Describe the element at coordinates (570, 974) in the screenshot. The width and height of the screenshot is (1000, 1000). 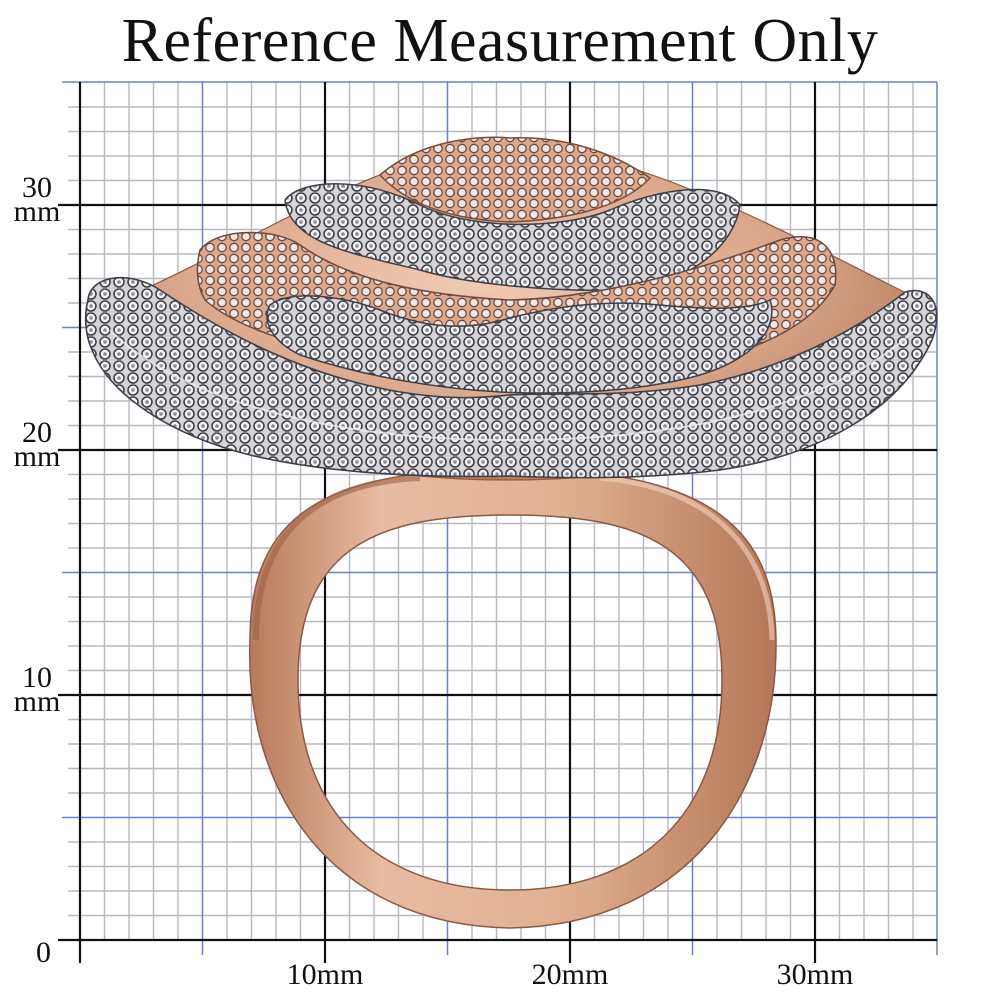
I see `x-label-20mm: 20mm` at that location.